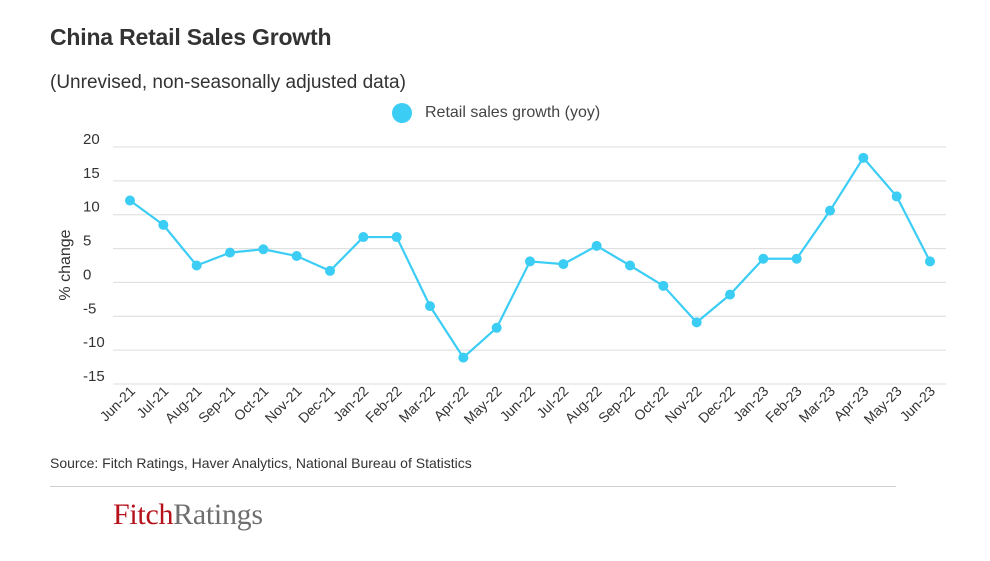 The width and height of the screenshot is (990, 561). What do you see at coordinates (89, 308) in the screenshot?
I see `y-tick-label: -5` at bounding box center [89, 308].